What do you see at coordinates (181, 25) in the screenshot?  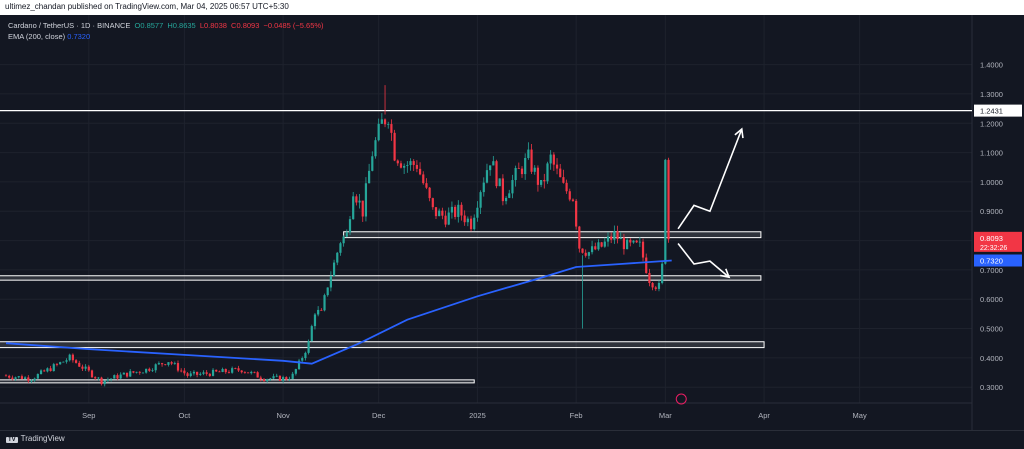 I see `high-value: H0.8635` at bounding box center [181, 25].